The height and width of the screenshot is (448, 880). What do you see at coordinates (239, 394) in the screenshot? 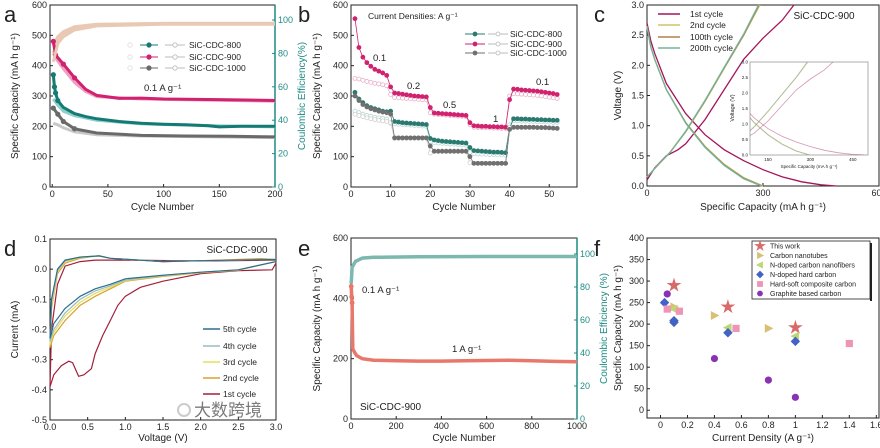
I see `legend-label: 1st cycle` at bounding box center [239, 394].